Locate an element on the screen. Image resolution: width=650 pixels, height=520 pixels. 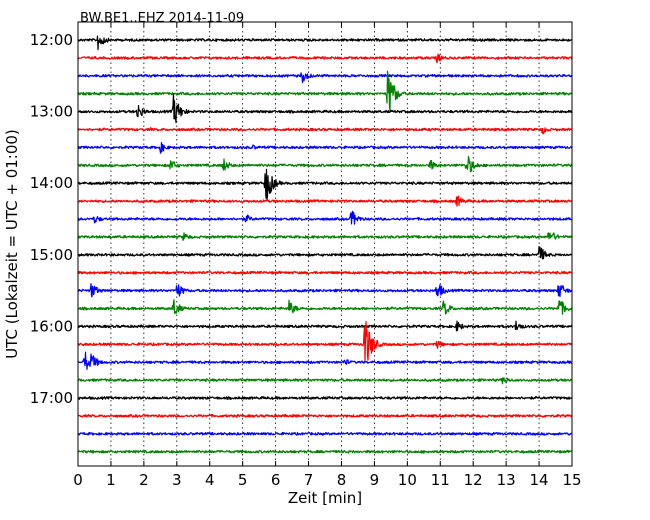
x-tick-label: 8 is located at coordinates (342, 480).